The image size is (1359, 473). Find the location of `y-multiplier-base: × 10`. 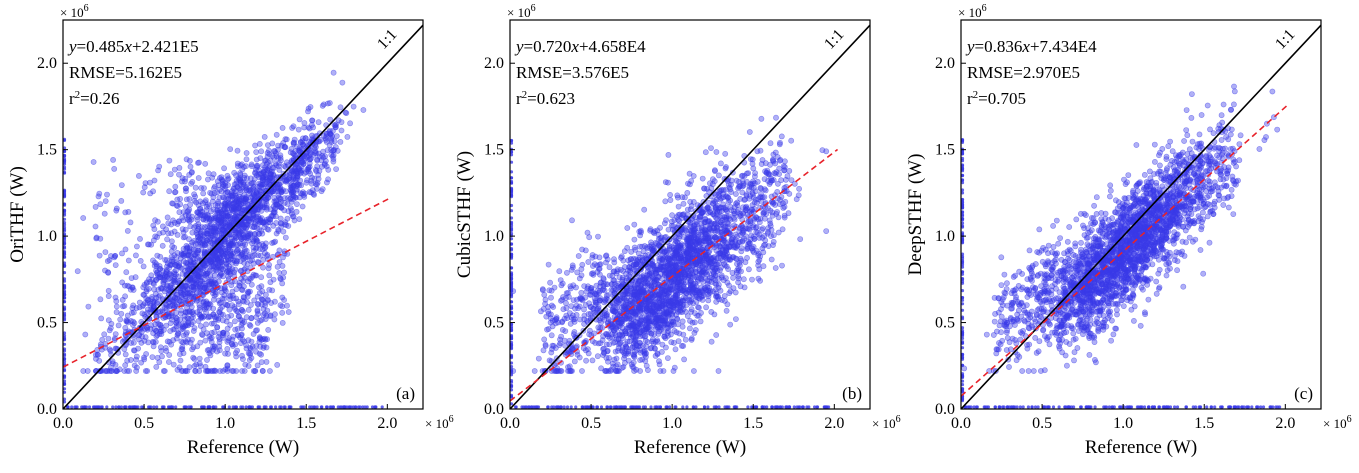

y-multiplier-base: × 10 is located at coordinates (72, 12).